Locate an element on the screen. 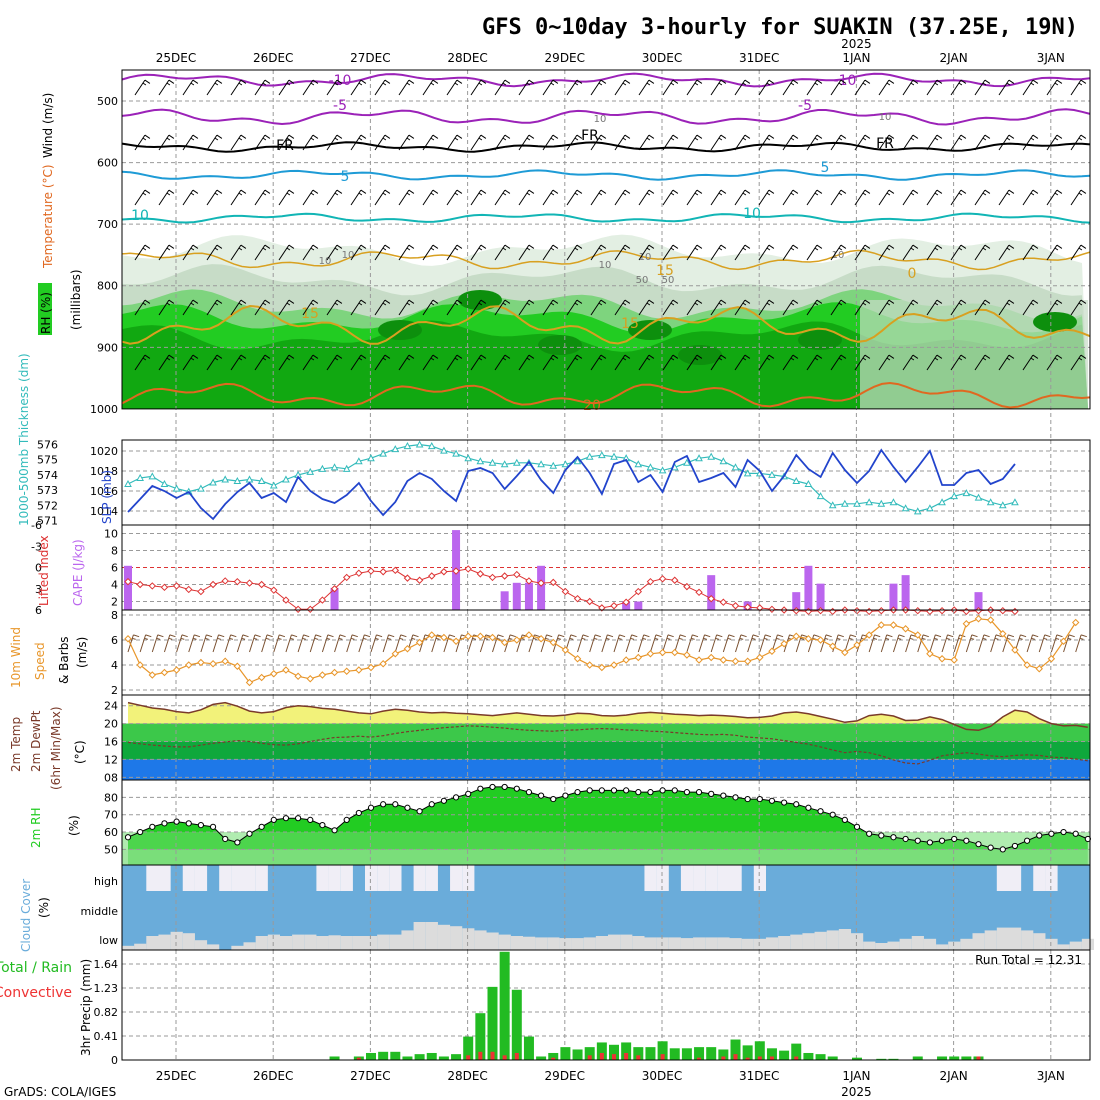  temperature-contour-label: 15 is located at coordinates (665, 271).